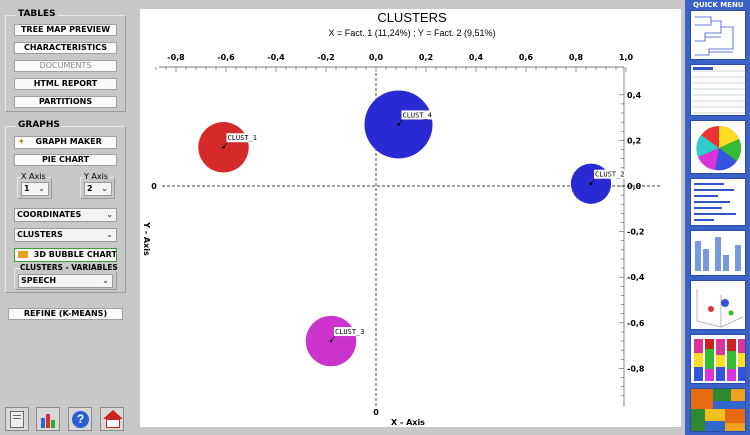 This screenshot has height=435, width=750. I want to click on home-icon, so click(112, 419).